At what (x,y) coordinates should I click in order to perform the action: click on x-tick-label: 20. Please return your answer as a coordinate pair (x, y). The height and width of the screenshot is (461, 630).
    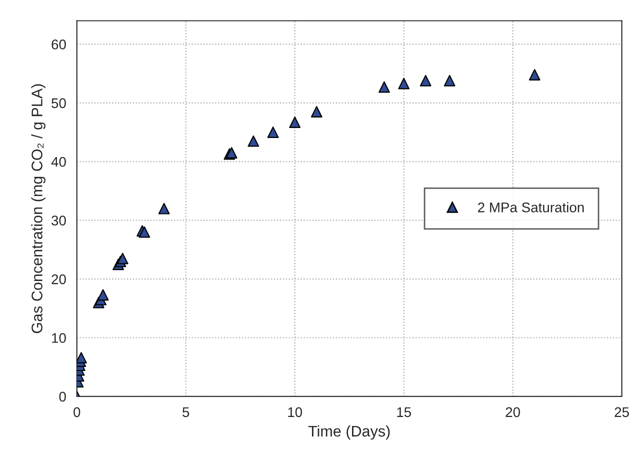
    Looking at the image, I should click on (513, 412).